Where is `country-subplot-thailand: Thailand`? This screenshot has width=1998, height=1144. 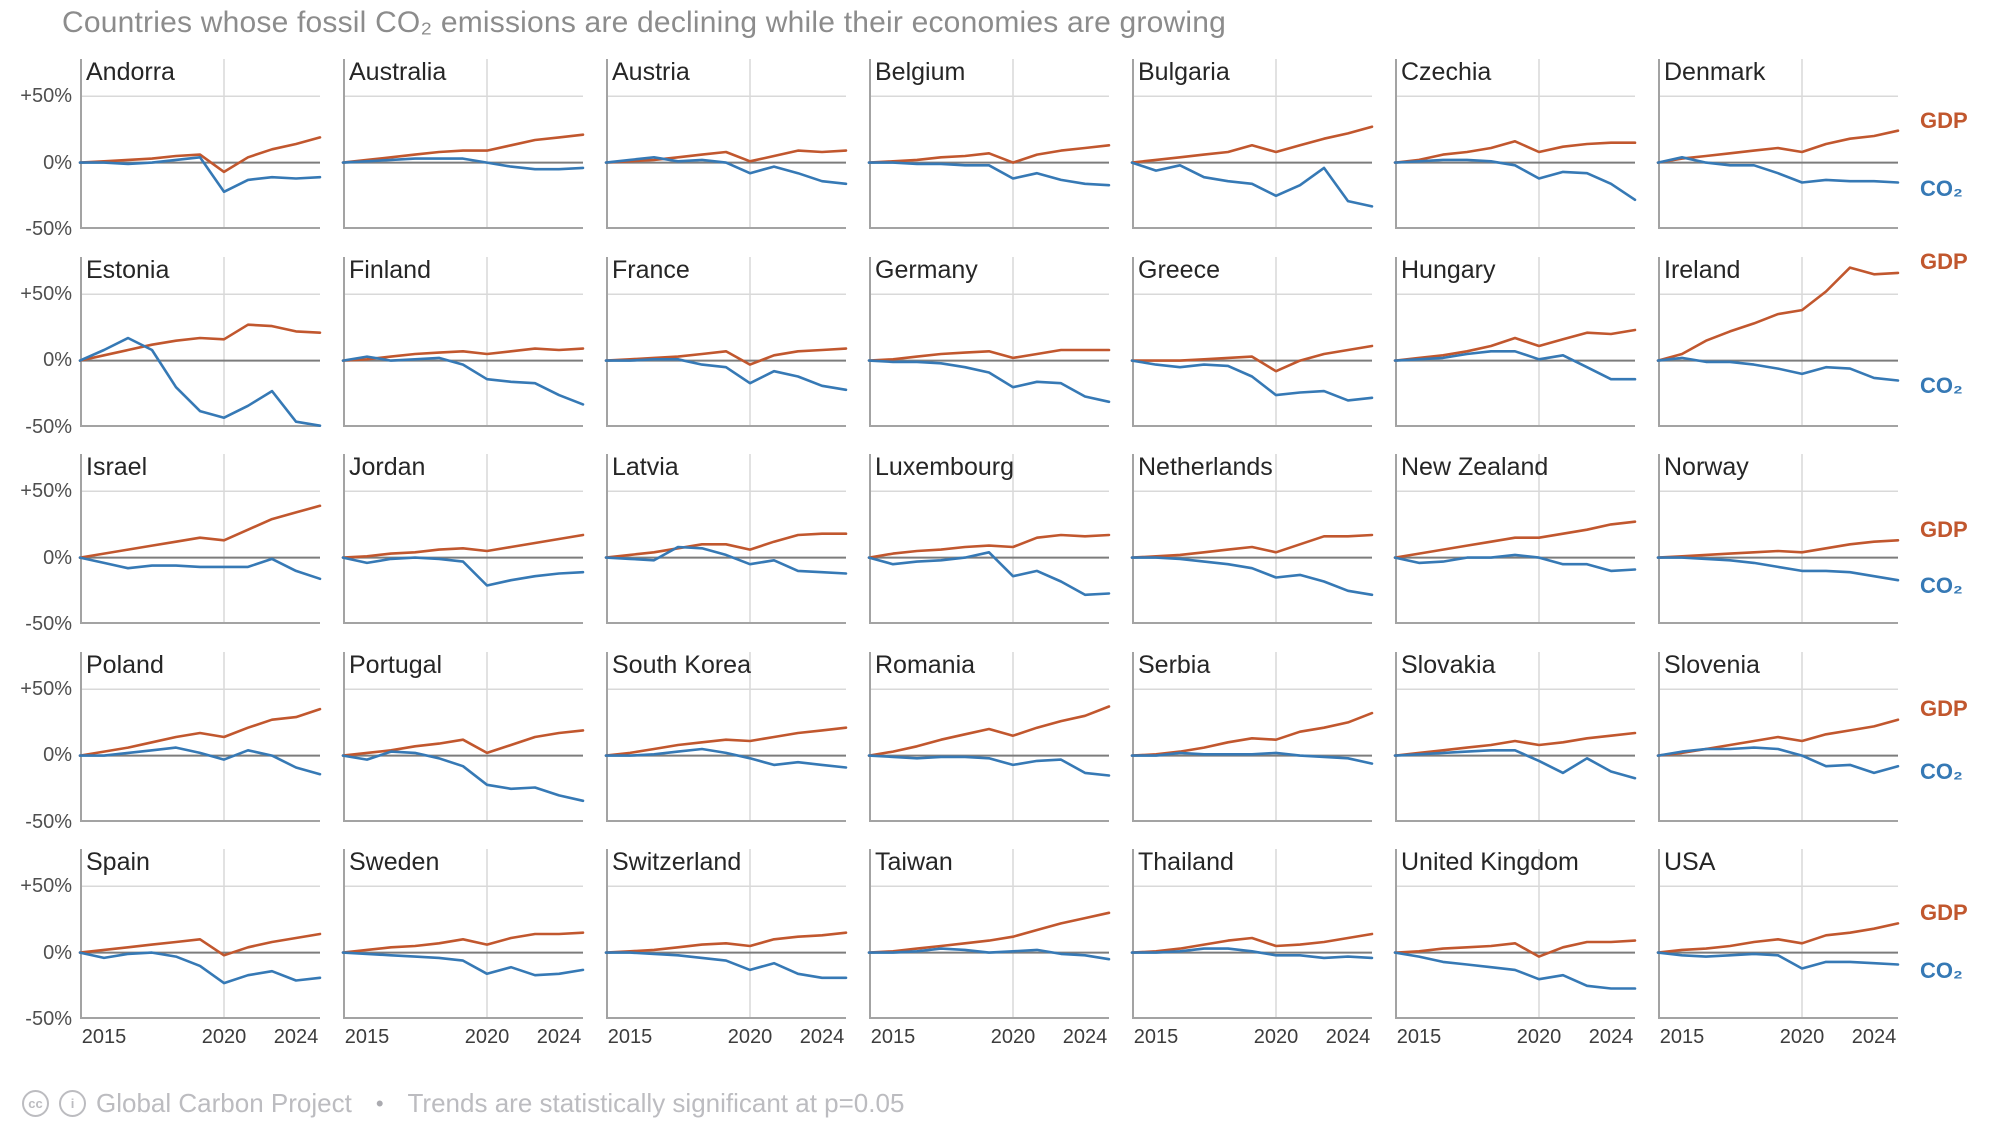
country-subplot-thailand: Thailand is located at coordinates (1252, 933).